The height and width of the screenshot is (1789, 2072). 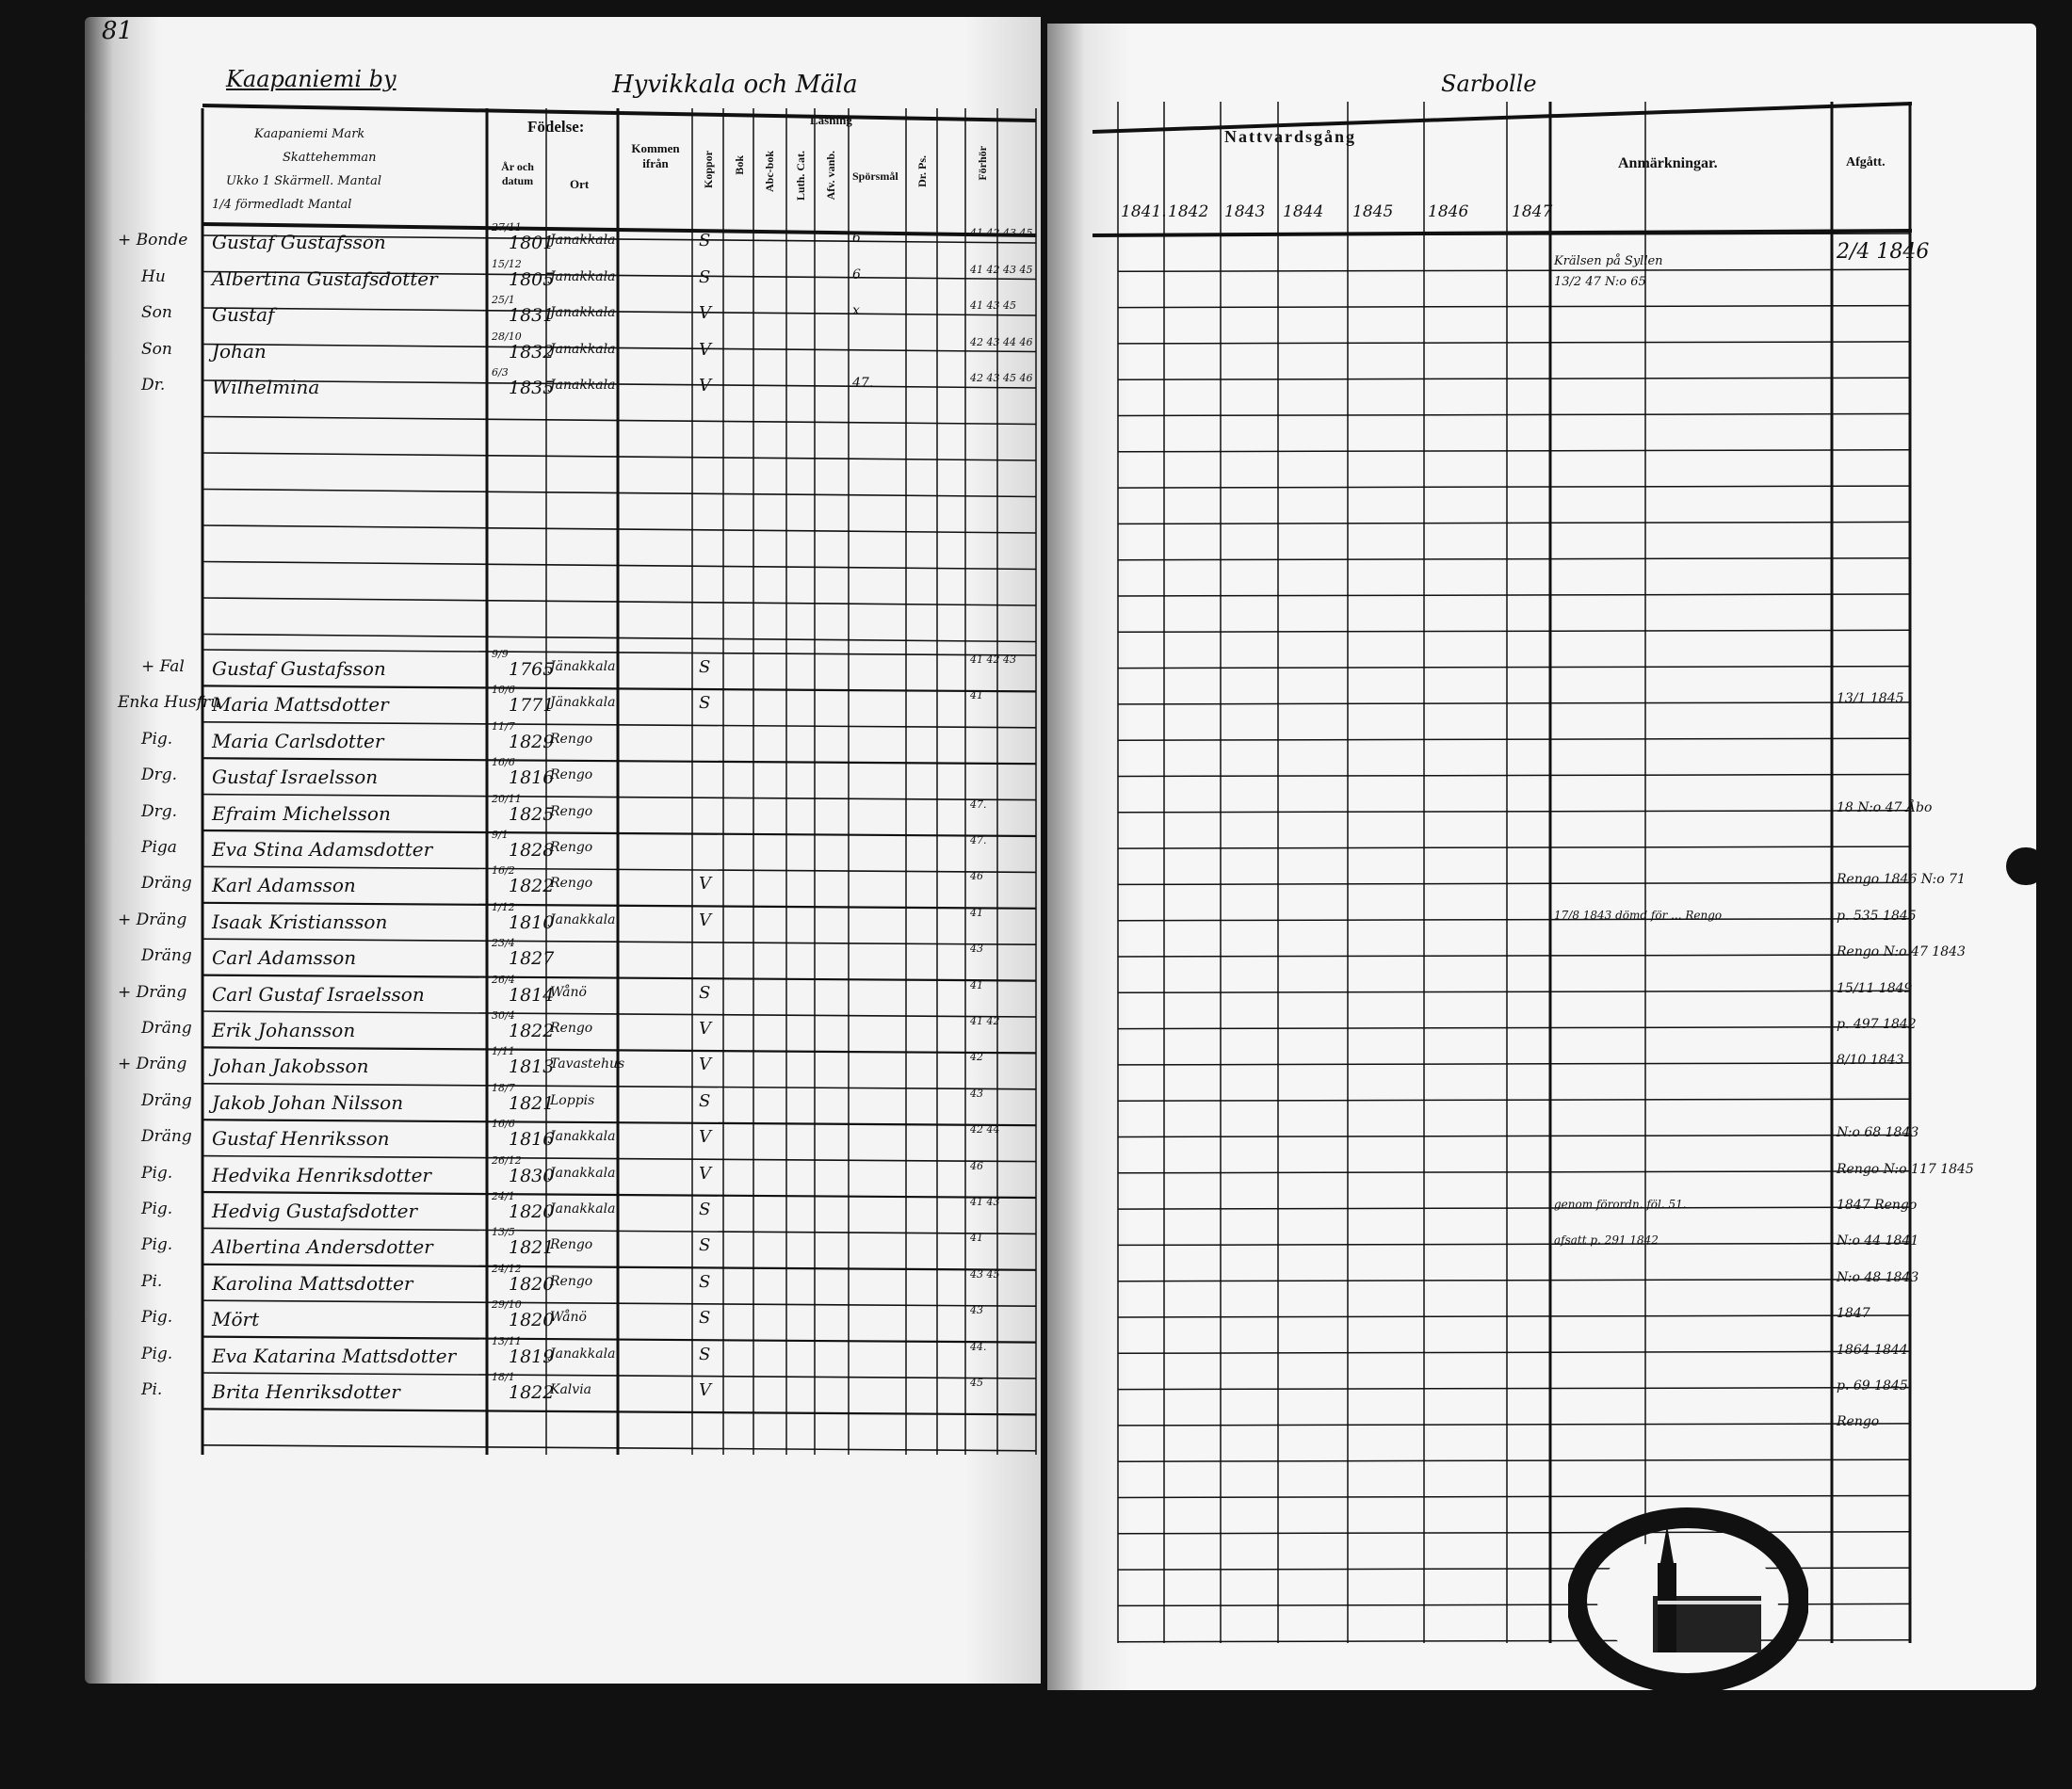 What do you see at coordinates (2026, 866) in the screenshot?
I see `binding-tab` at bounding box center [2026, 866].